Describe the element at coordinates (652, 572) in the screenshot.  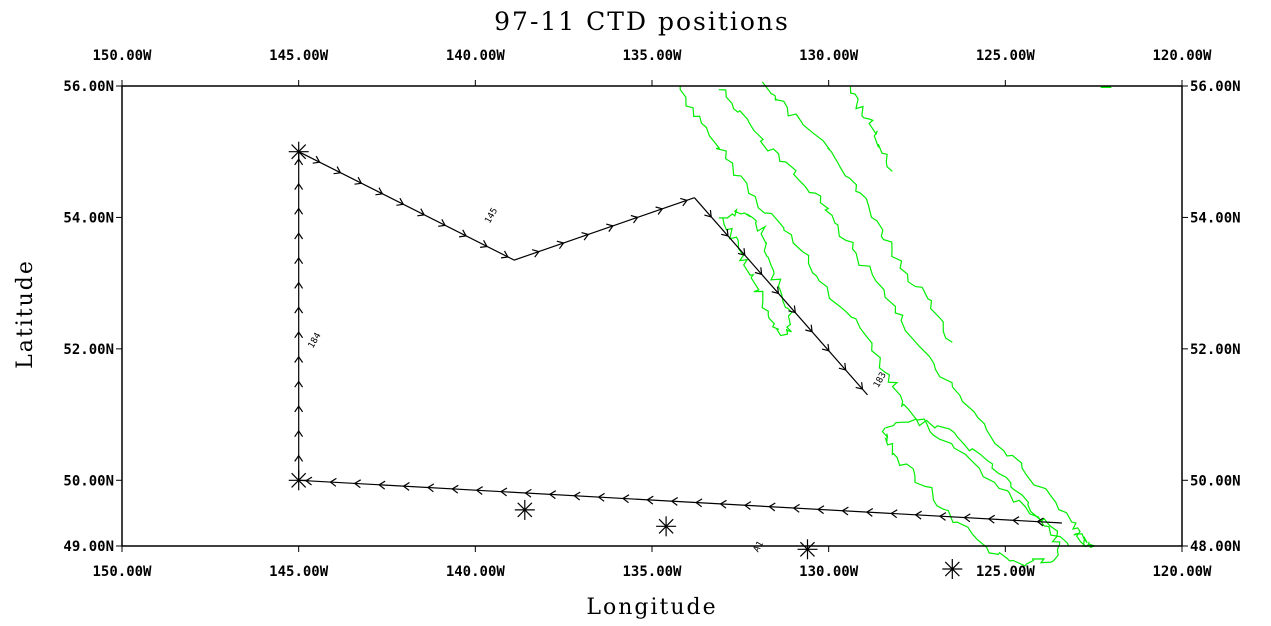
I see `x-tick-label-bottom: 135.00W` at that location.